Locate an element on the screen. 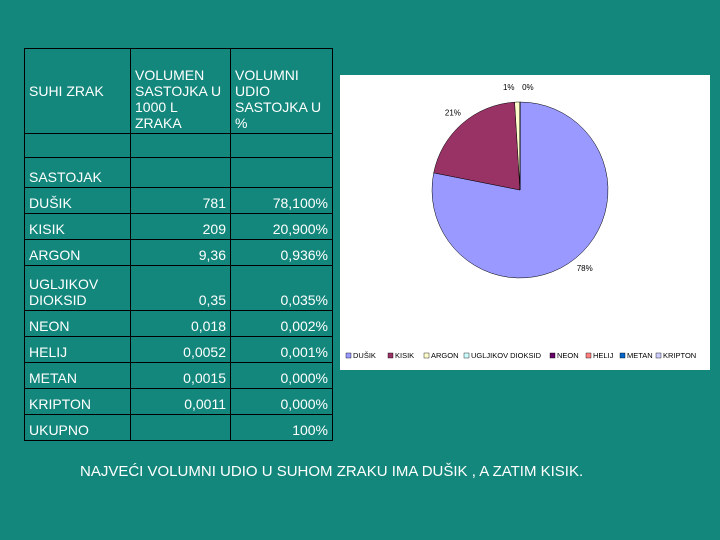  table-cell: 0,001% is located at coordinates (281, 349).